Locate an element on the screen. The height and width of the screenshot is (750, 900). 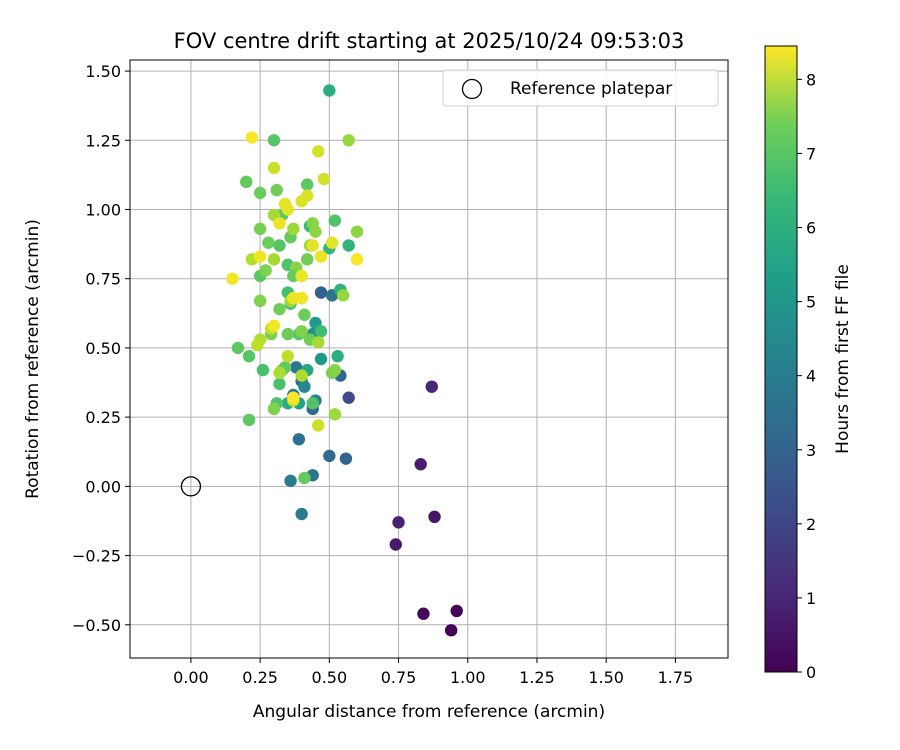
y-tick-label: 0.50 is located at coordinates (103, 348).